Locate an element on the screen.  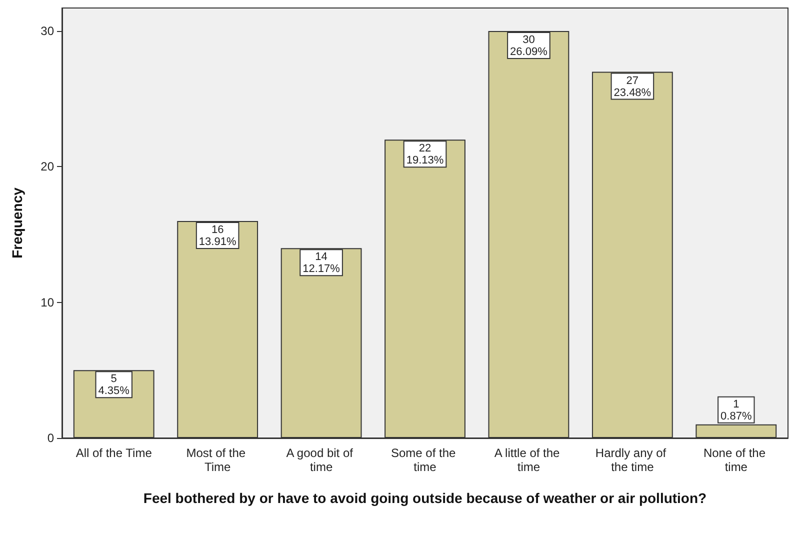
data-label: 16 13.91% is located at coordinates (217, 236).